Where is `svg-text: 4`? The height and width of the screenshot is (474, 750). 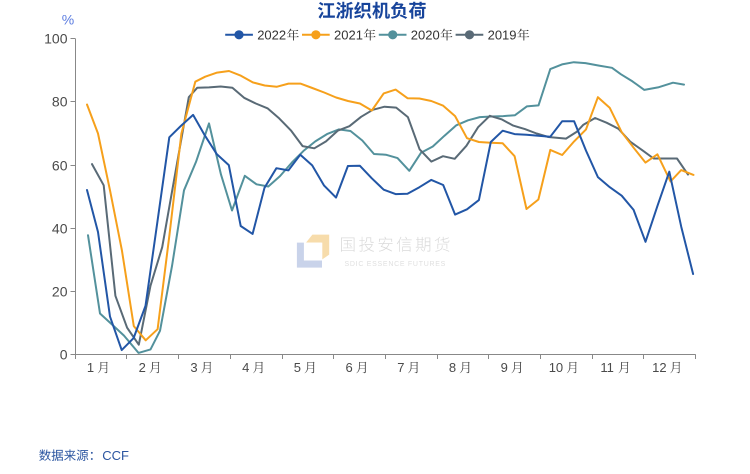
svg-text: 4 is located at coordinates (245, 367).